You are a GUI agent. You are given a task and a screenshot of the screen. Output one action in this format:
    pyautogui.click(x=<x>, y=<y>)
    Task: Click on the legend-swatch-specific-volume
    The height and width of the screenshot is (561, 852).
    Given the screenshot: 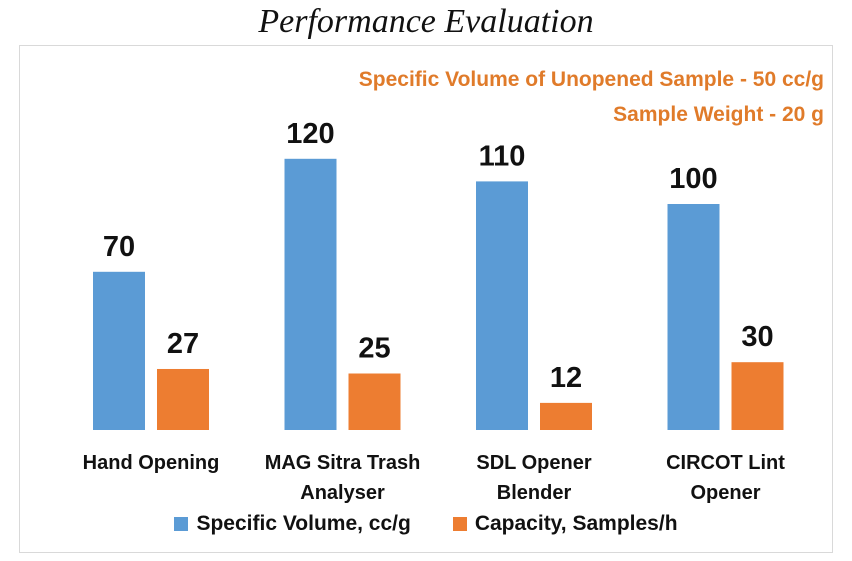 What is the action you would take?
    pyautogui.click(x=181, y=524)
    